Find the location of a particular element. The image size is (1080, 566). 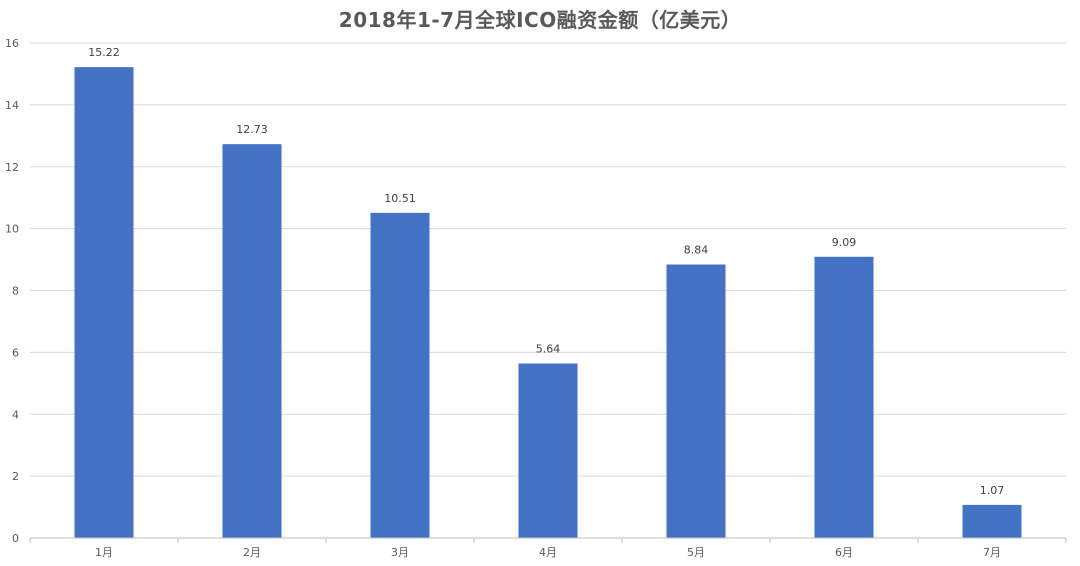

data-label: 15.22 is located at coordinates (104, 52).